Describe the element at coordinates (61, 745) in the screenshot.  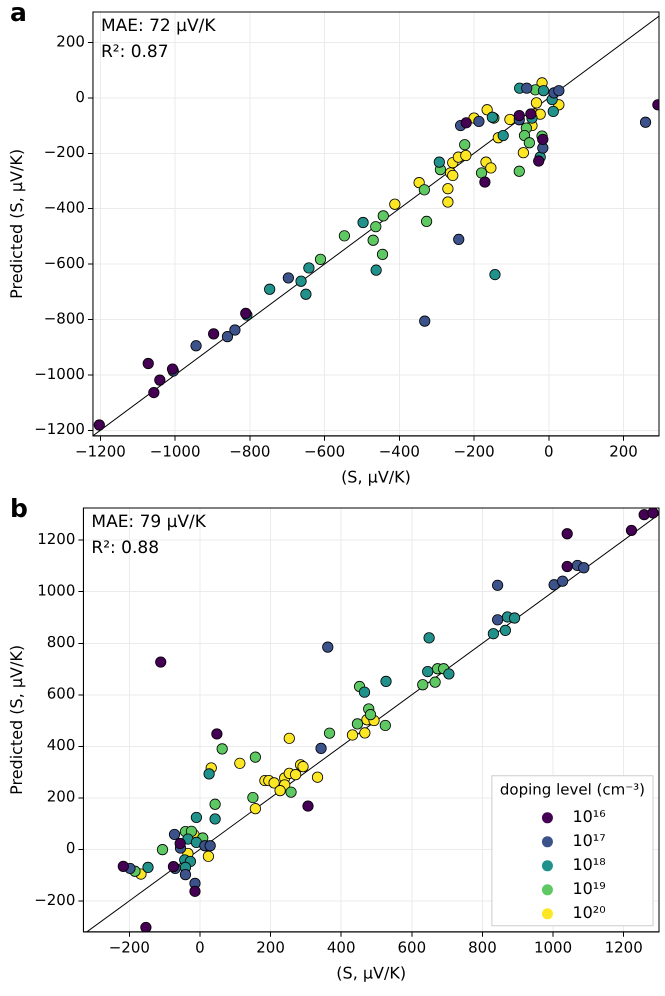
I see `y-tick-label: 400` at that location.